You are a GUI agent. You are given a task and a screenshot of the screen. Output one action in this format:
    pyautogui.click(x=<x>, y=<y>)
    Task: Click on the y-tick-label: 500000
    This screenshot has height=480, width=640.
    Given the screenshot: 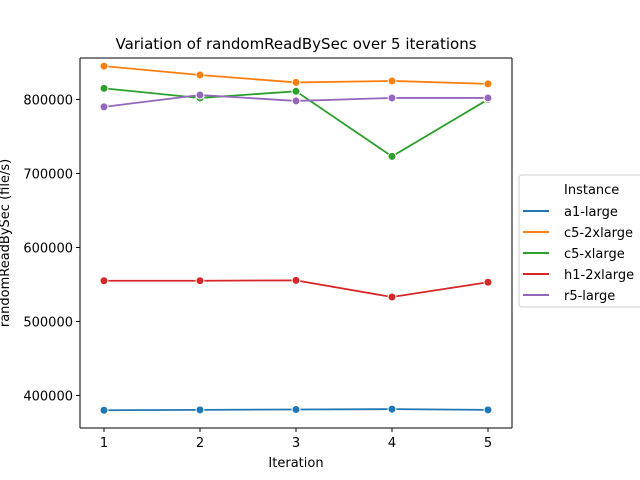 What is the action you would take?
    pyautogui.click(x=48, y=322)
    